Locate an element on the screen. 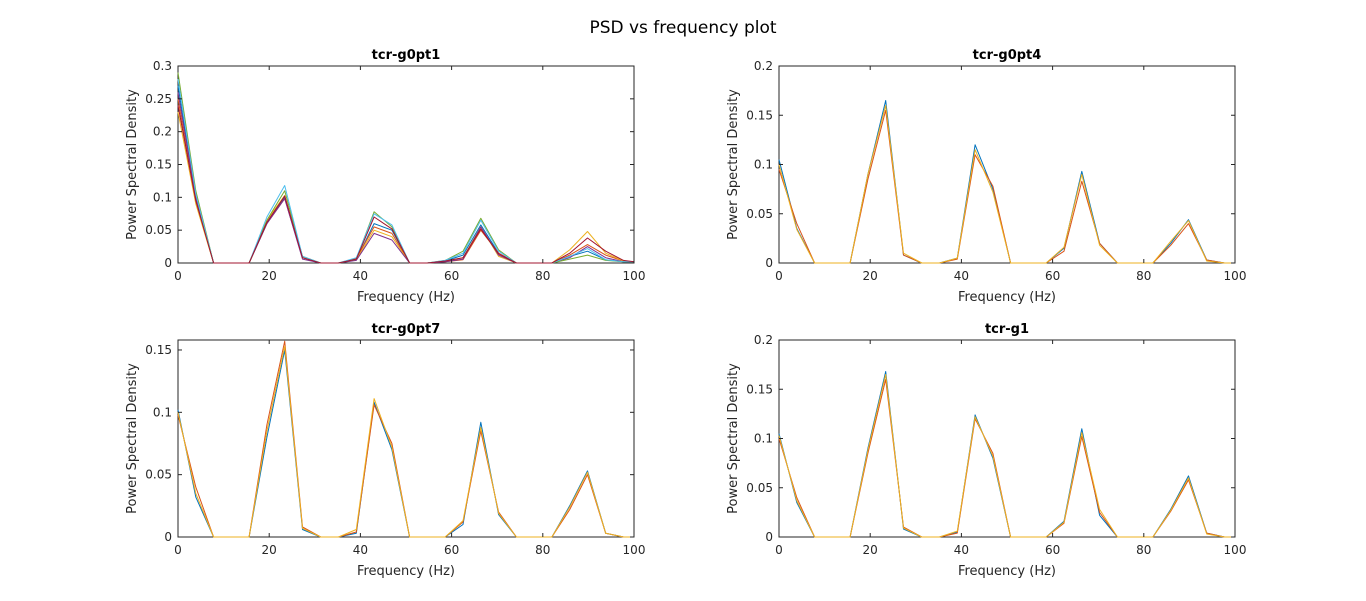 The image size is (1366, 601). subplot-title: tcr-g0pt4 is located at coordinates (1007, 55).